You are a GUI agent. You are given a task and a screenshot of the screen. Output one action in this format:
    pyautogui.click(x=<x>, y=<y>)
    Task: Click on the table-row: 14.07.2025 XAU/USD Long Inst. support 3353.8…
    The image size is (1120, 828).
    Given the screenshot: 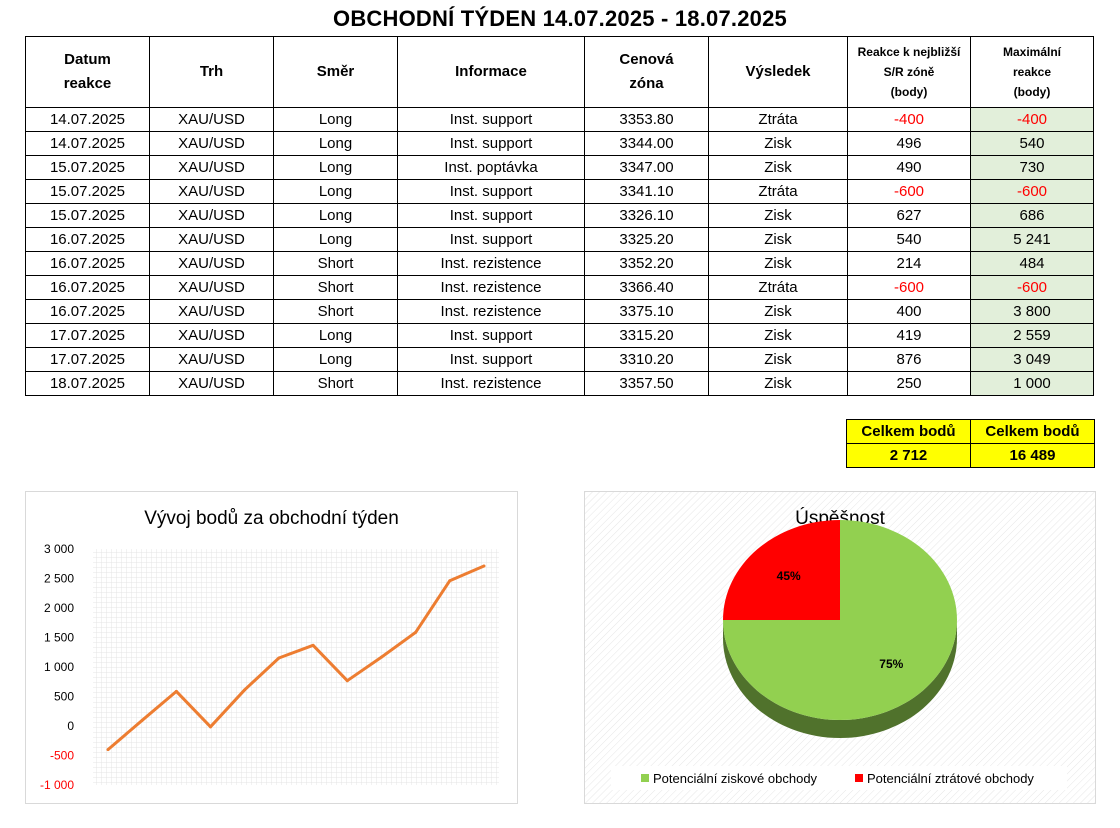 What is the action you would take?
    pyautogui.click(x=559, y=119)
    